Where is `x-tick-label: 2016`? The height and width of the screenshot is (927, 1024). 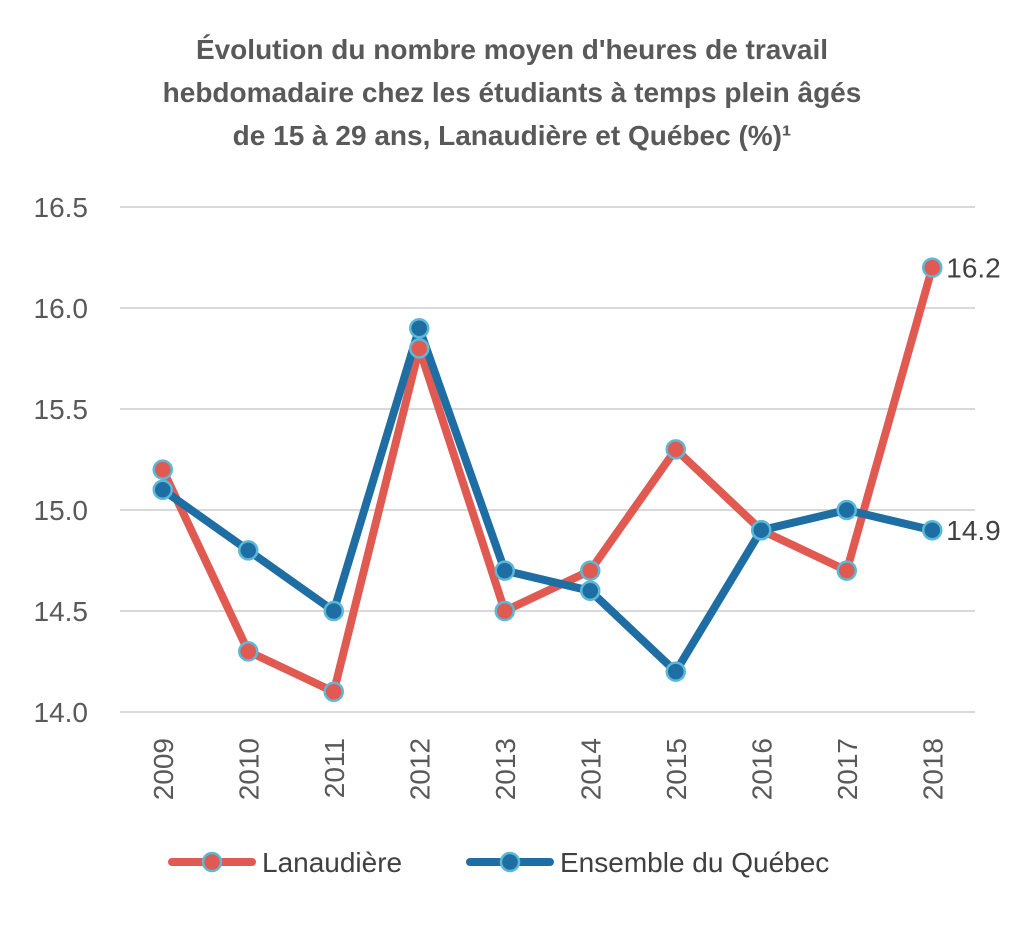
x-tick-label: 2016 is located at coordinates (761, 769).